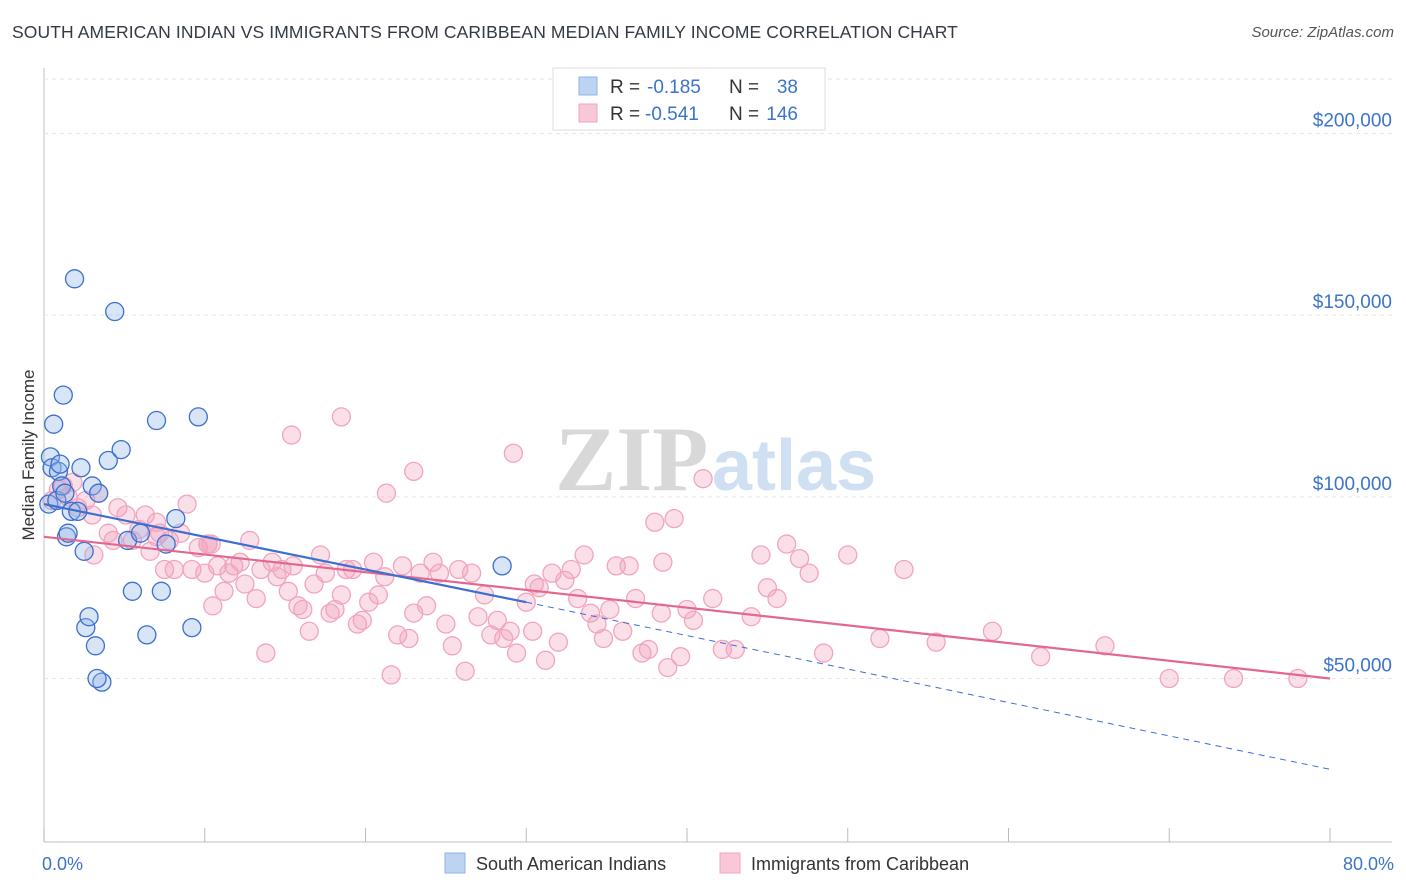  I want to click on legend-r-label-1: R =, so click(625, 87).